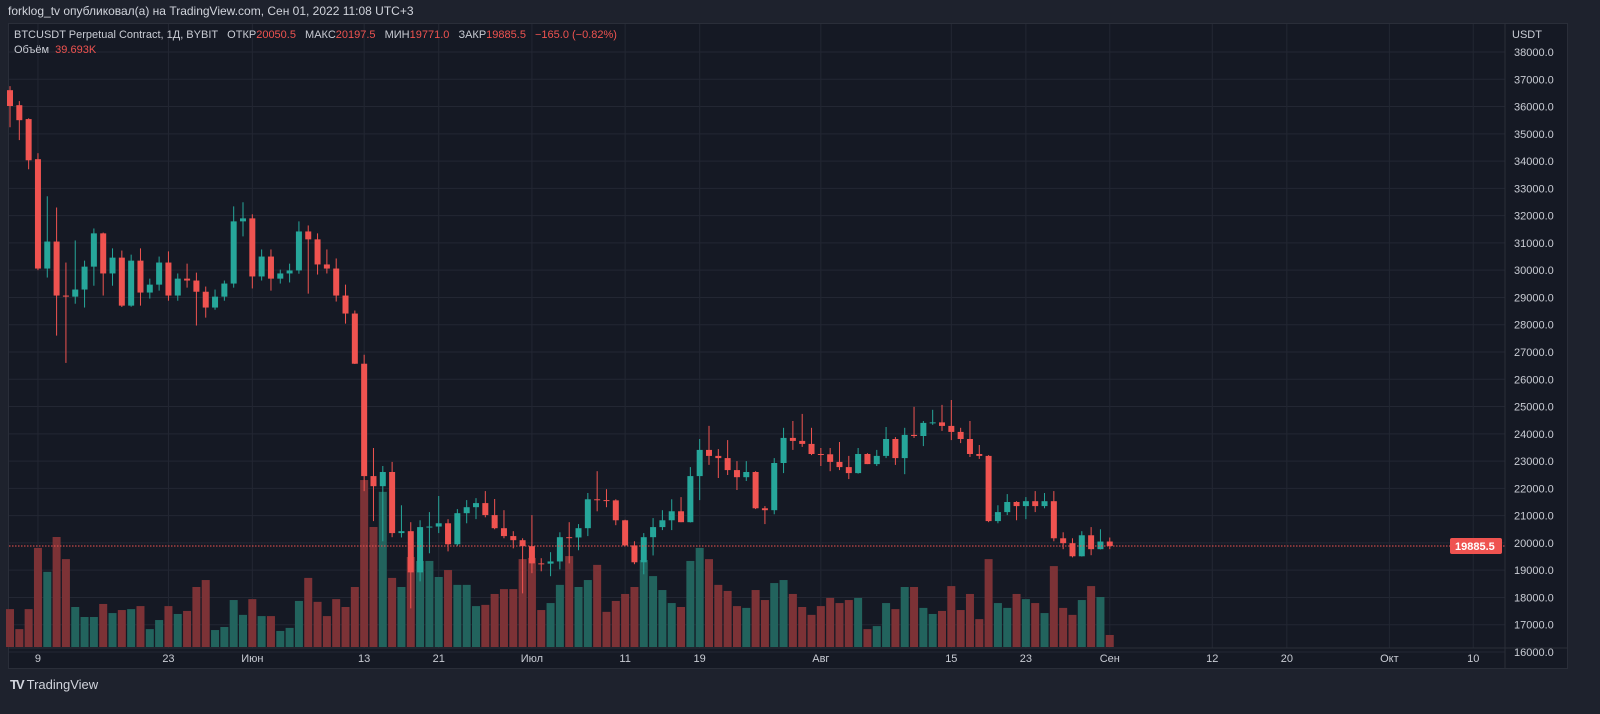 The image size is (1600, 714). What do you see at coordinates (1534, 517) in the screenshot?
I see `price-tick-label: 21000.0` at bounding box center [1534, 517].